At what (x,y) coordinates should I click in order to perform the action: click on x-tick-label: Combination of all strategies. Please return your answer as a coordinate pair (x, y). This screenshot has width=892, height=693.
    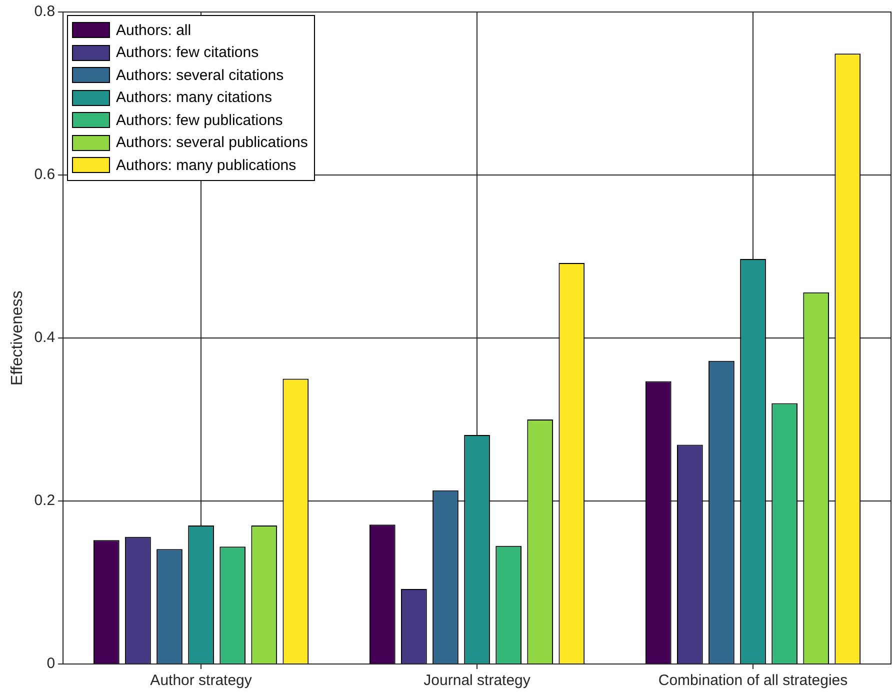
    Looking at the image, I should click on (753, 681).